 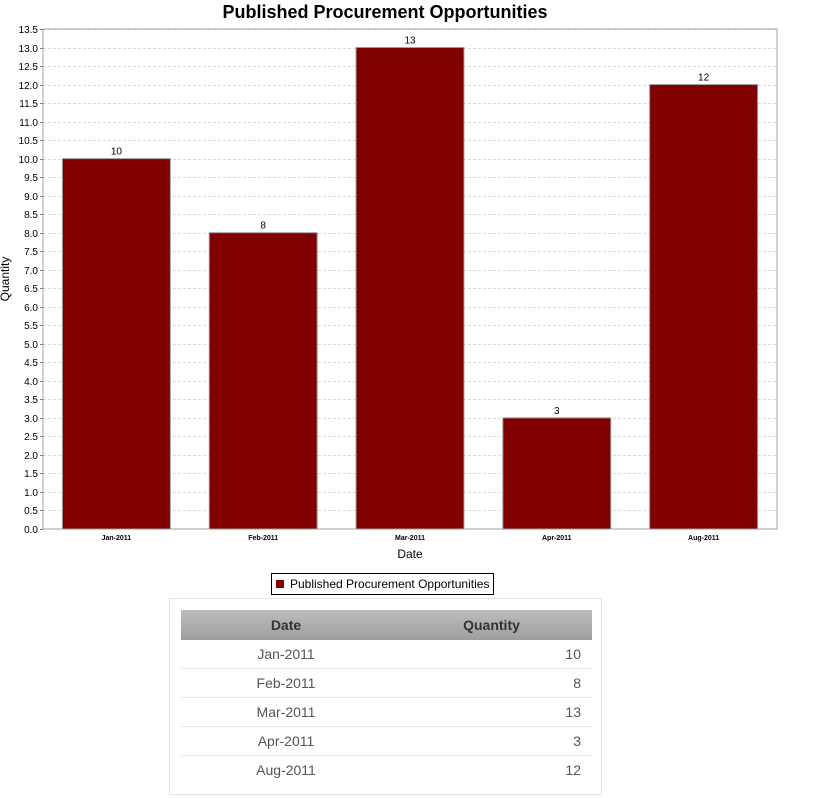 I want to click on y-tick-label: 3.0, so click(x=31, y=419).